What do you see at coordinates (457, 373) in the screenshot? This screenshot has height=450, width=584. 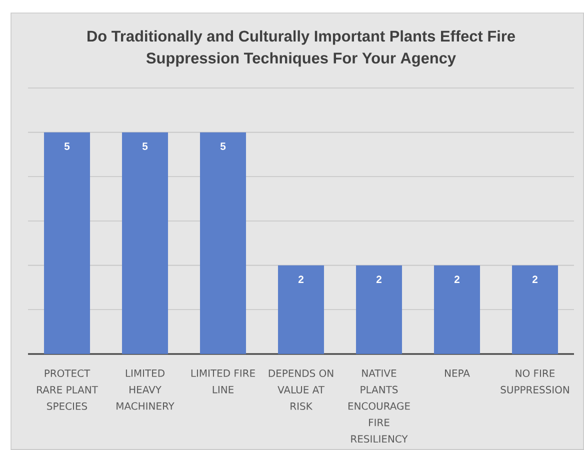 I see `x-tick-label: NEPA` at bounding box center [457, 373].